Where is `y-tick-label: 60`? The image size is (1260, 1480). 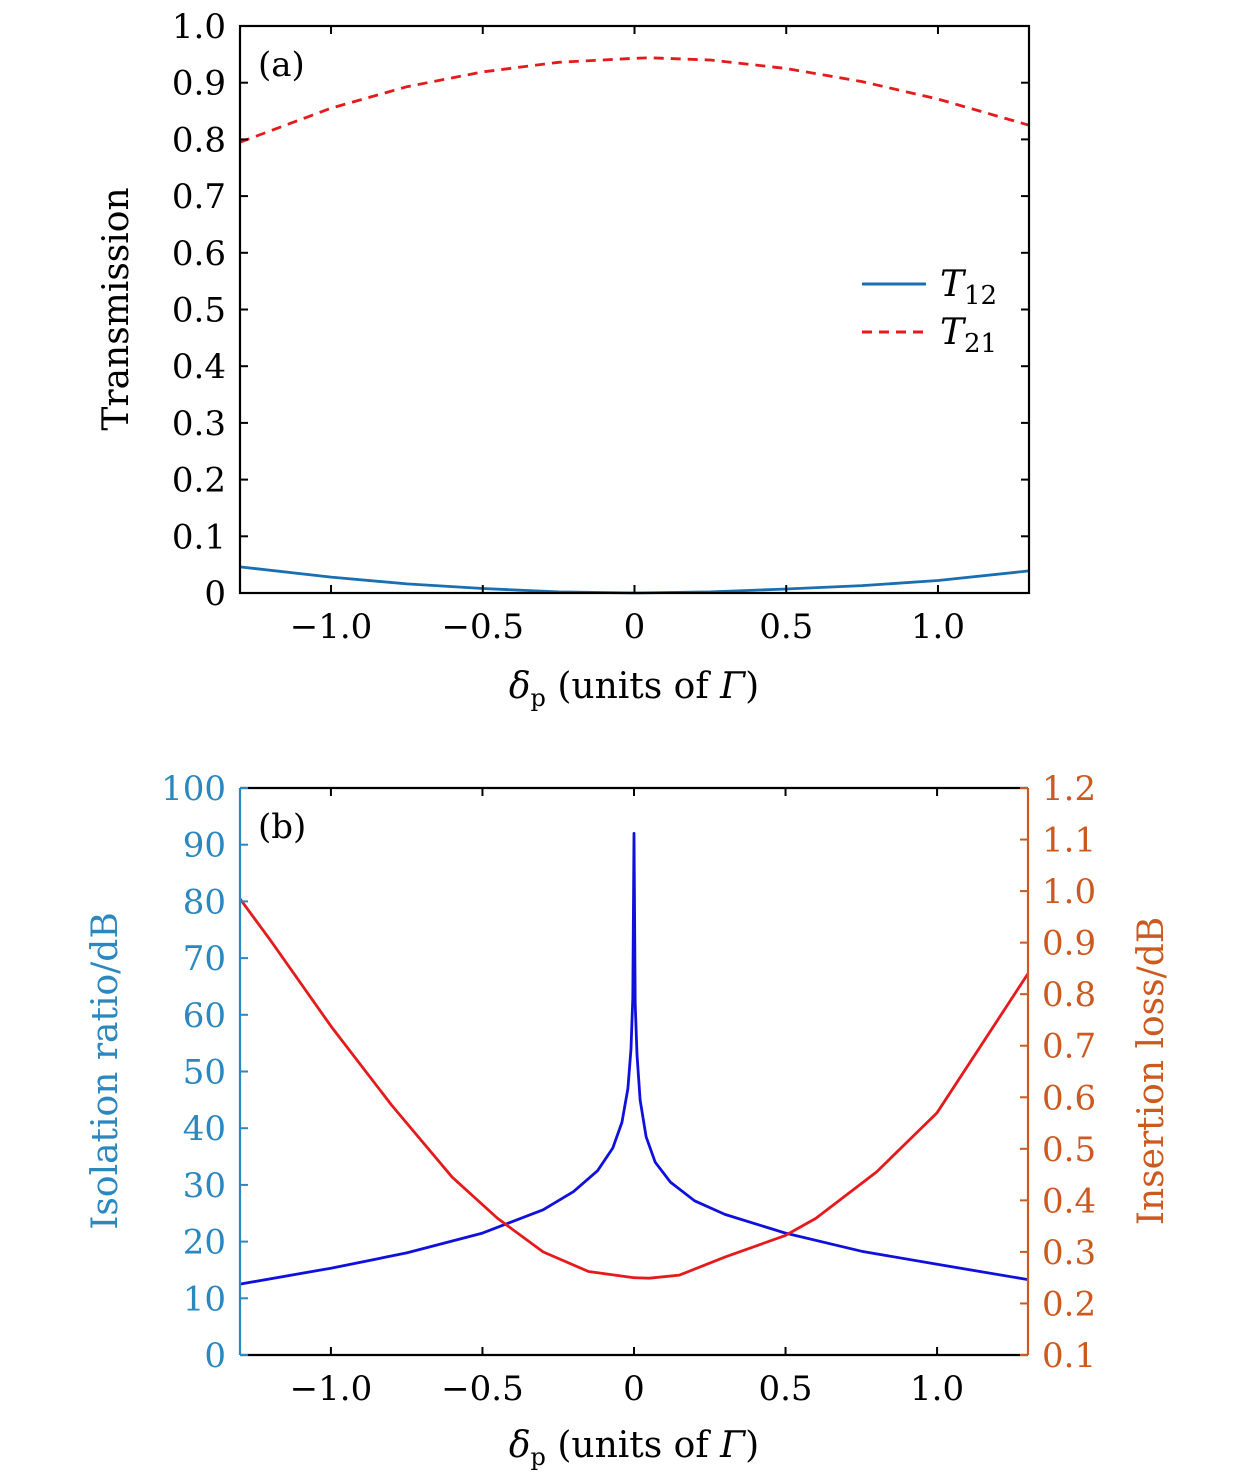
y-tick-label: 60 is located at coordinates (204, 1016).